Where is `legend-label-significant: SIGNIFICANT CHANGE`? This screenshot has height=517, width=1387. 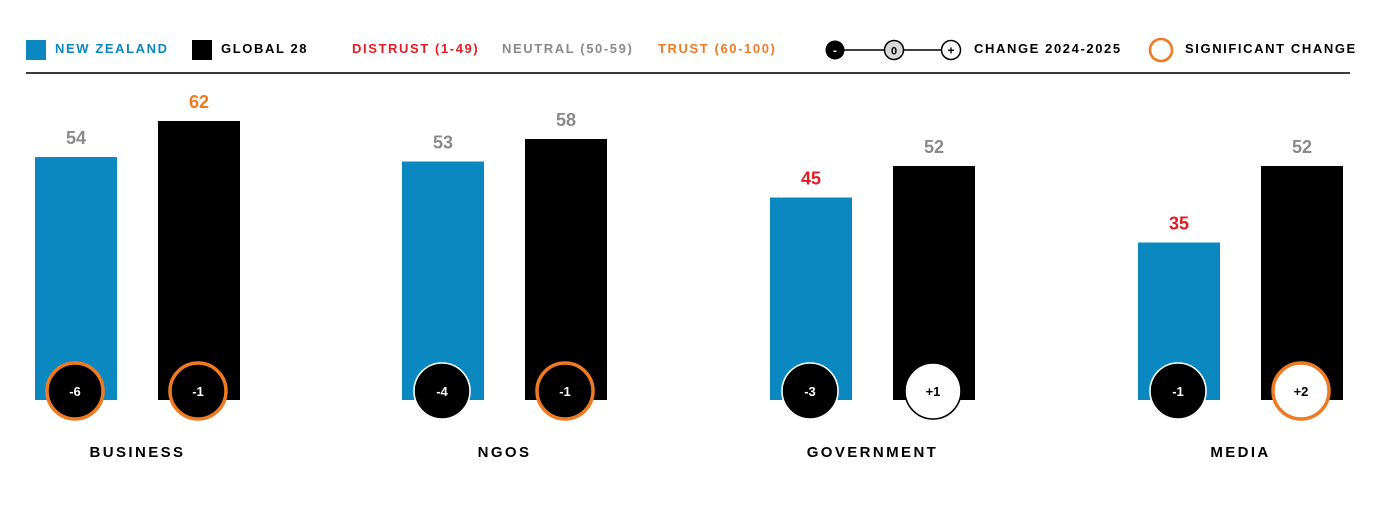 legend-label-significant: SIGNIFICANT CHANGE is located at coordinates (1271, 48).